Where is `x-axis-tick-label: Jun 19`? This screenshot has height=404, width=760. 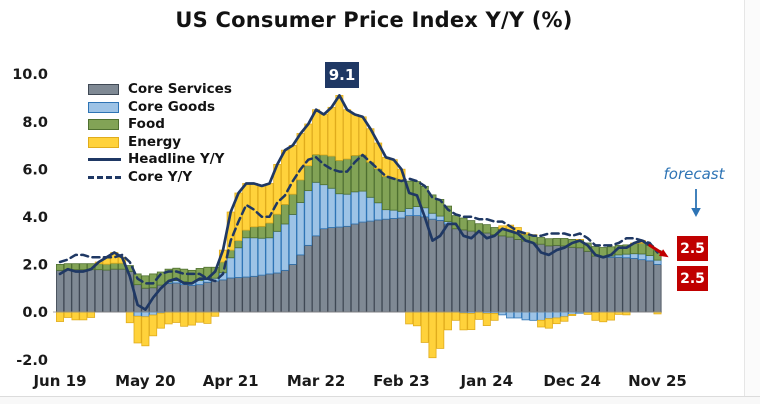 x-axis-tick-label: Jun 19 is located at coordinates (59, 381).